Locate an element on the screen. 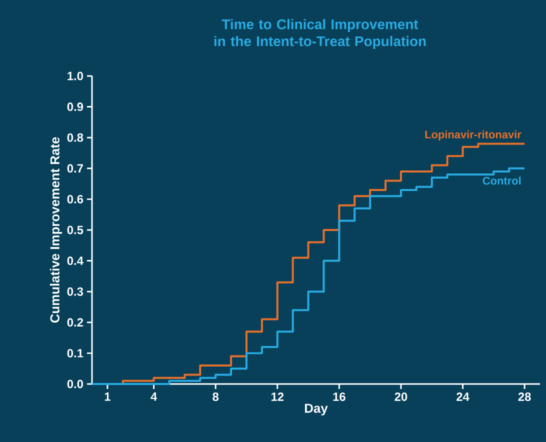 The image size is (546, 442). series-label: Control is located at coordinates (501, 180).